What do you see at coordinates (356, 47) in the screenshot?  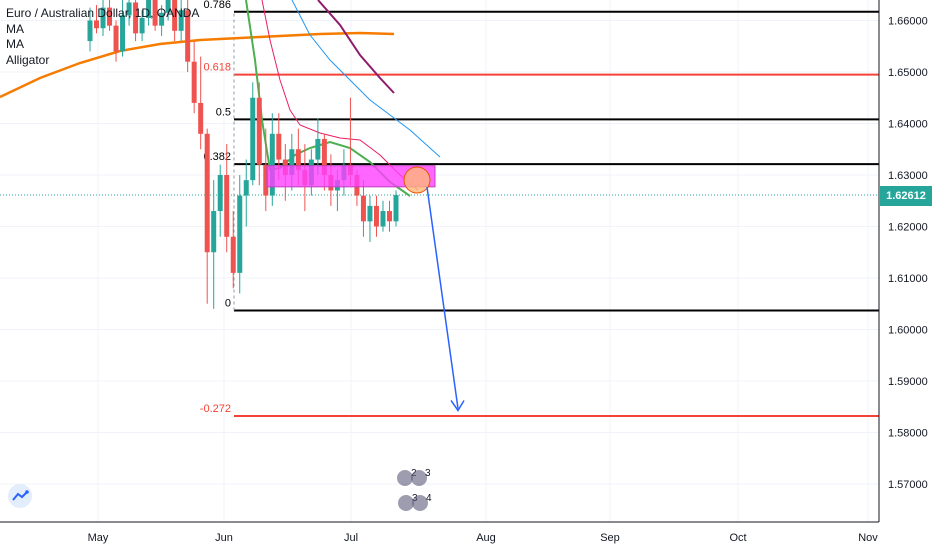 I see `moving-average-short` at bounding box center [356, 47].